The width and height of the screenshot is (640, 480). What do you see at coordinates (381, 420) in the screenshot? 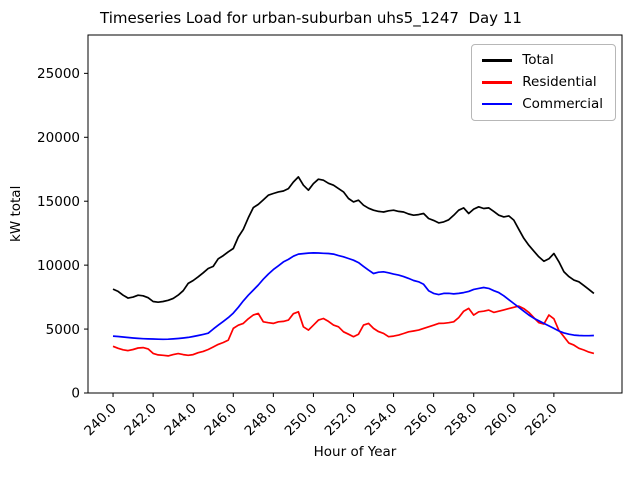
I see `svg-text: 254.0` at bounding box center [381, 420].